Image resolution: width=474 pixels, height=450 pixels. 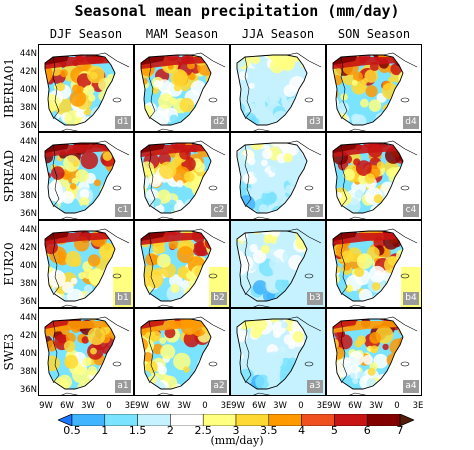 I want to click on figure-title: Seasonal mean precipitation (mm/day), so click(x=237, y=11).